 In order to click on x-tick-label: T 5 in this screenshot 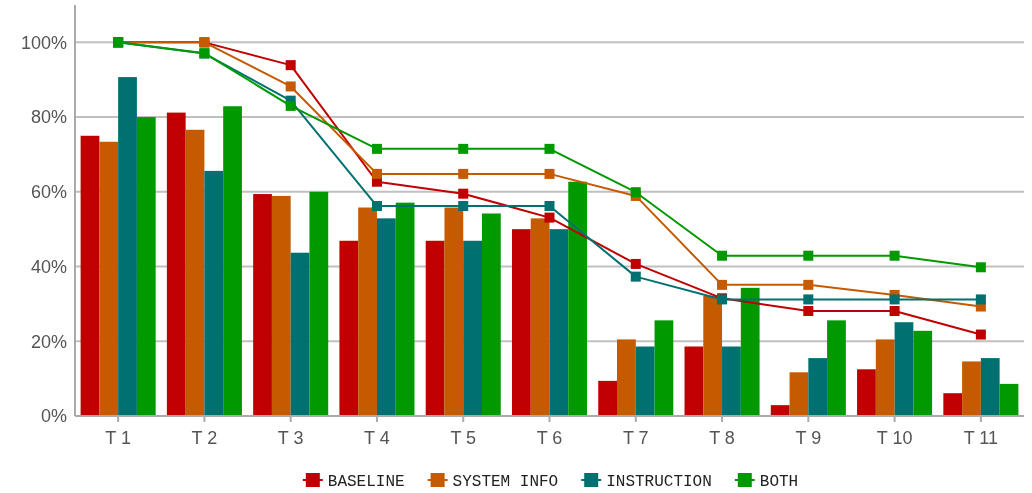, I will do `click(463, 438)`.